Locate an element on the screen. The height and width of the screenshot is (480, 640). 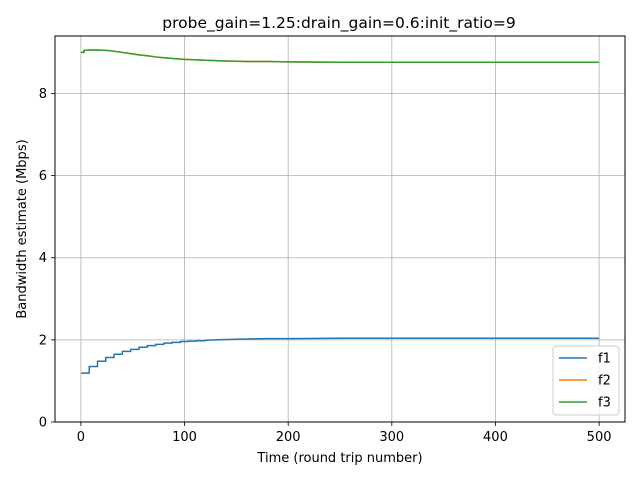
legend-label-f1: f1 is located at coordinates (604, 359).